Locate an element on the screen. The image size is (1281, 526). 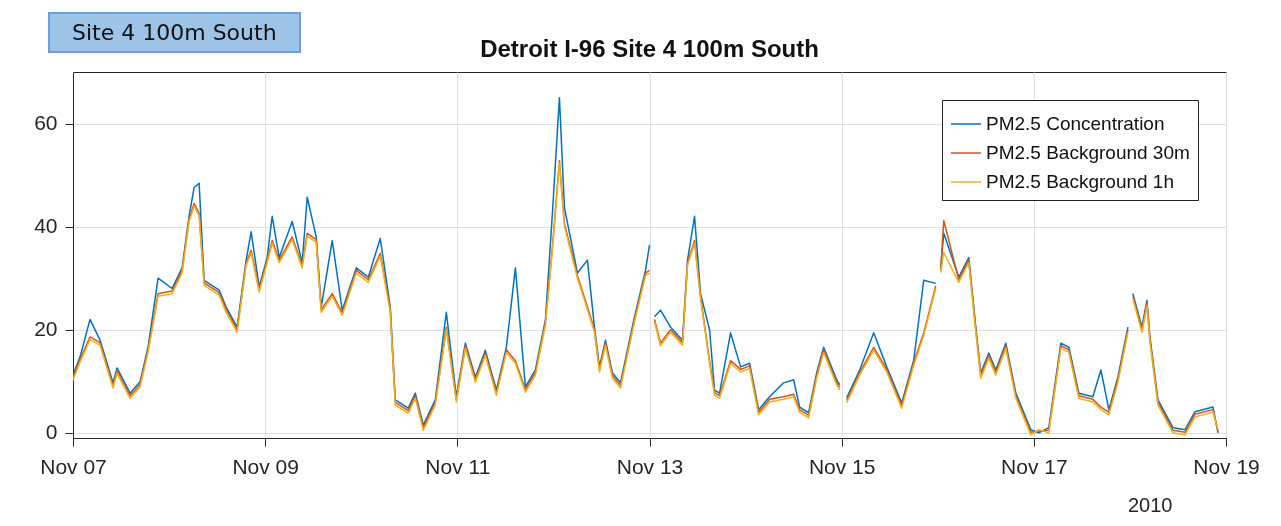
x-tick-label: Nov 07 is located at coordinates (73, 466).